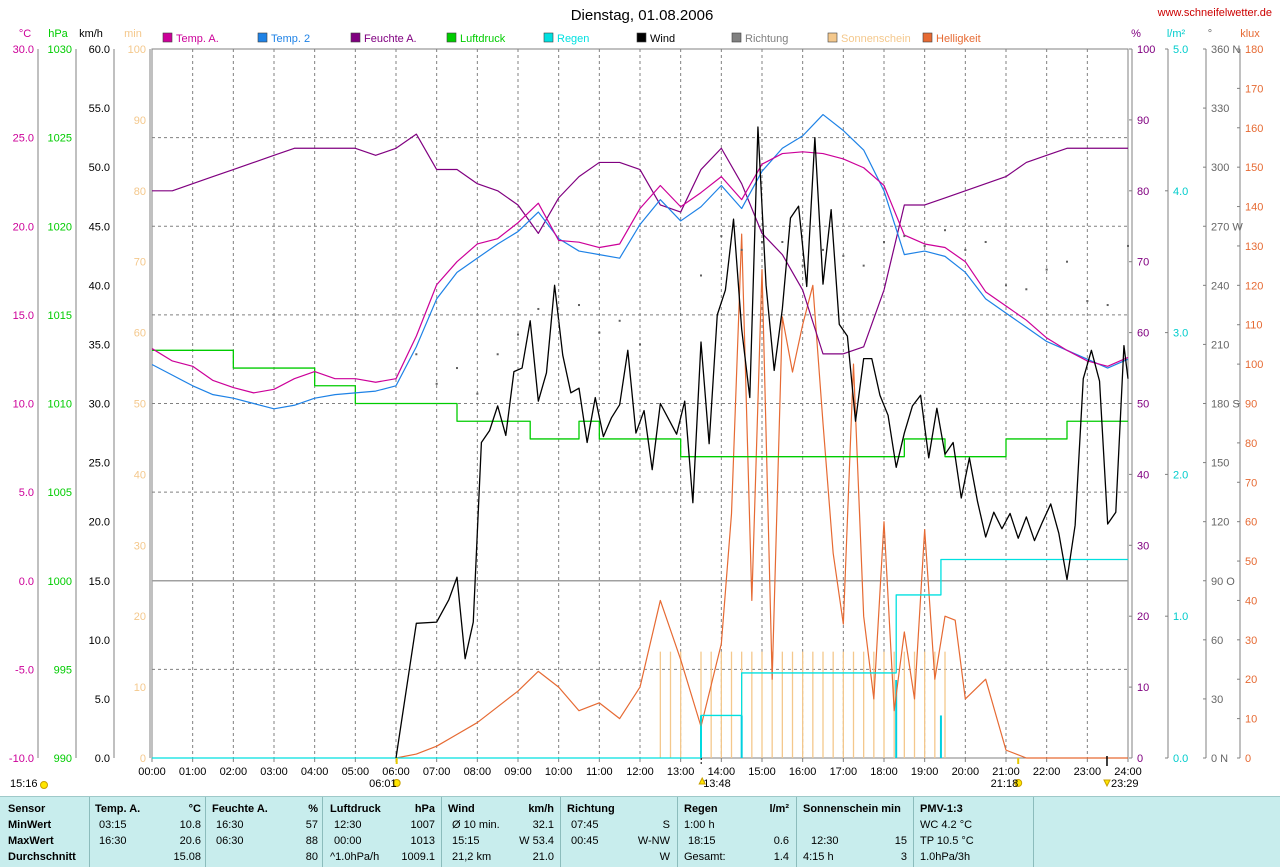 The image size is (1280, 867). I want to click on footer-header-temp: Temp. A., so click(118, 809).